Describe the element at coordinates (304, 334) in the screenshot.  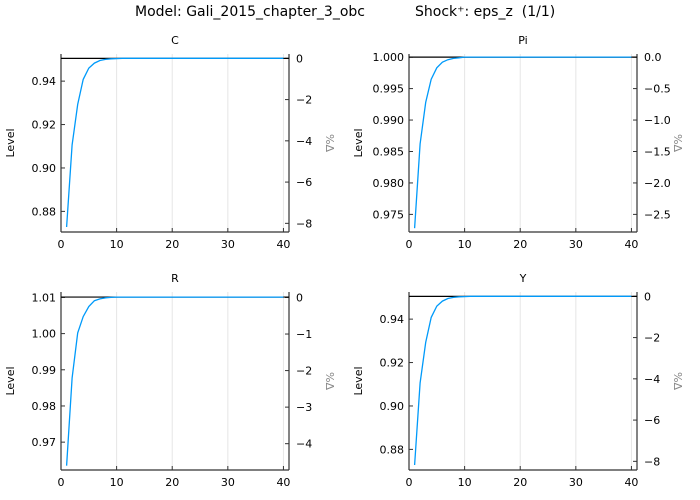
I see `y-right-tick-label: −1` at that location.